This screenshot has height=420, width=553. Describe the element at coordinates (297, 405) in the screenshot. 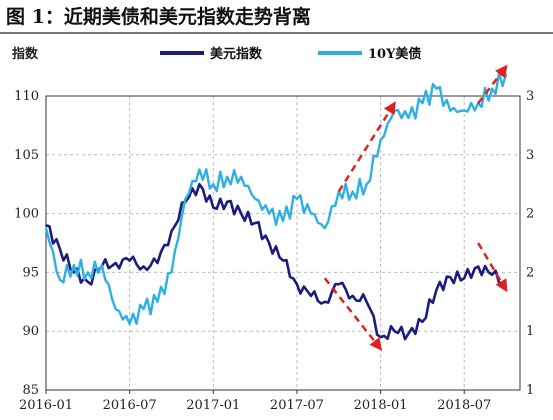

I see `x-tick-label: 2017-07` at that location.